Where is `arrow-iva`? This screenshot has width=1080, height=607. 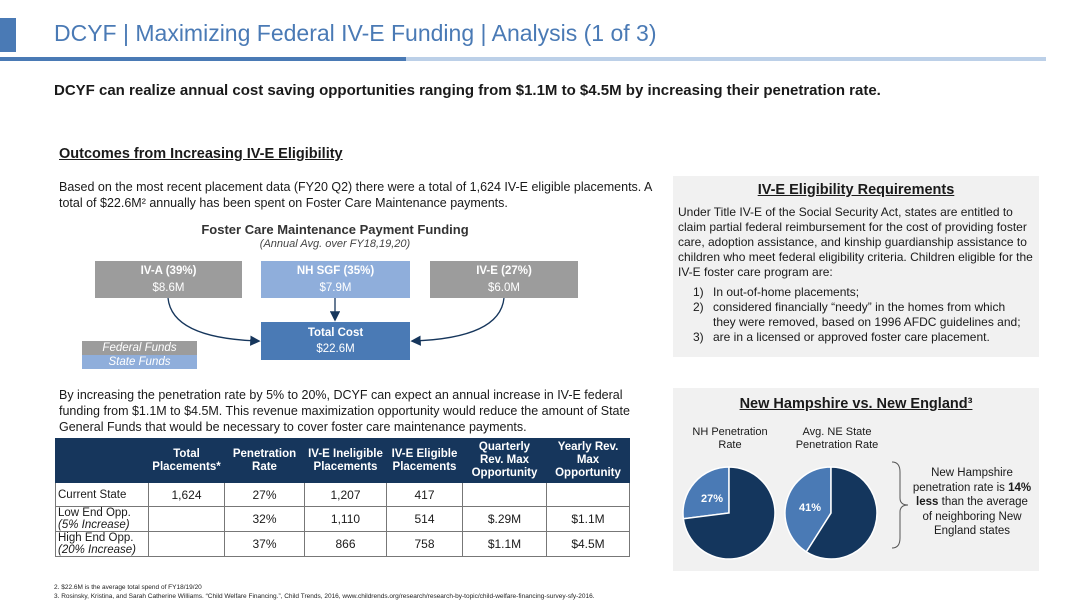
arrow-iva is located at coordinates (214, 321).